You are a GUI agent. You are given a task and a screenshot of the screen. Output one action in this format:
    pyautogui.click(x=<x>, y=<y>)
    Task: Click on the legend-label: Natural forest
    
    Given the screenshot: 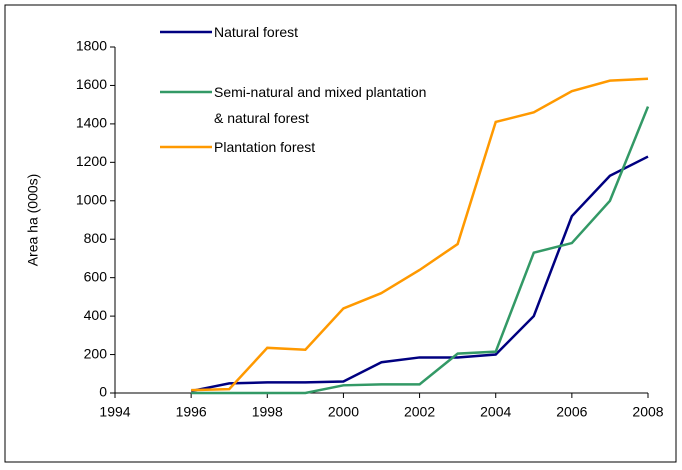 What is the action you would take?
    pyautogui.click(x=256, y=32)
    